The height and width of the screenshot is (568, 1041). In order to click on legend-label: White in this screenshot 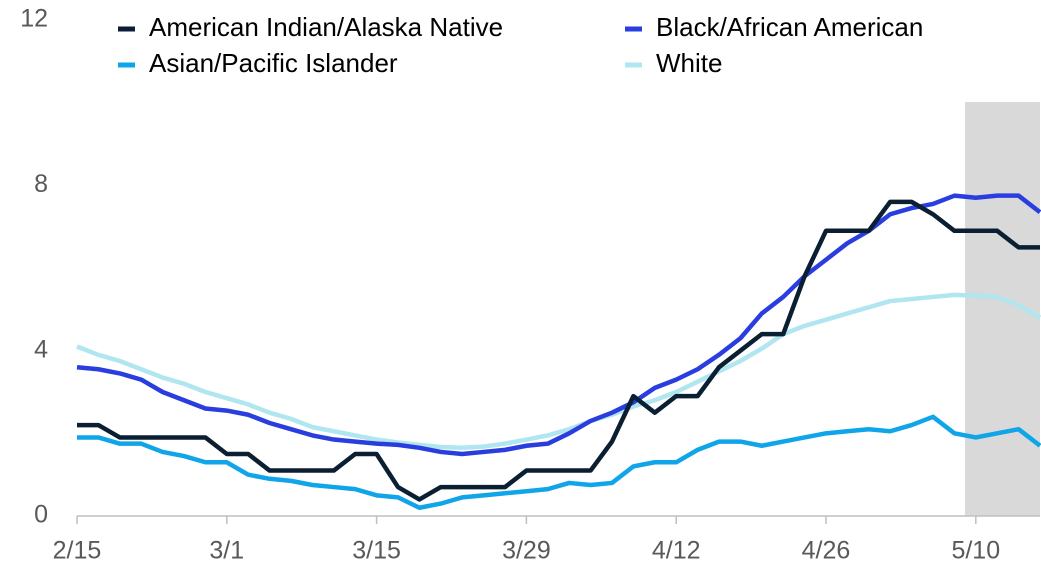, I will do `click(689, 63)`.